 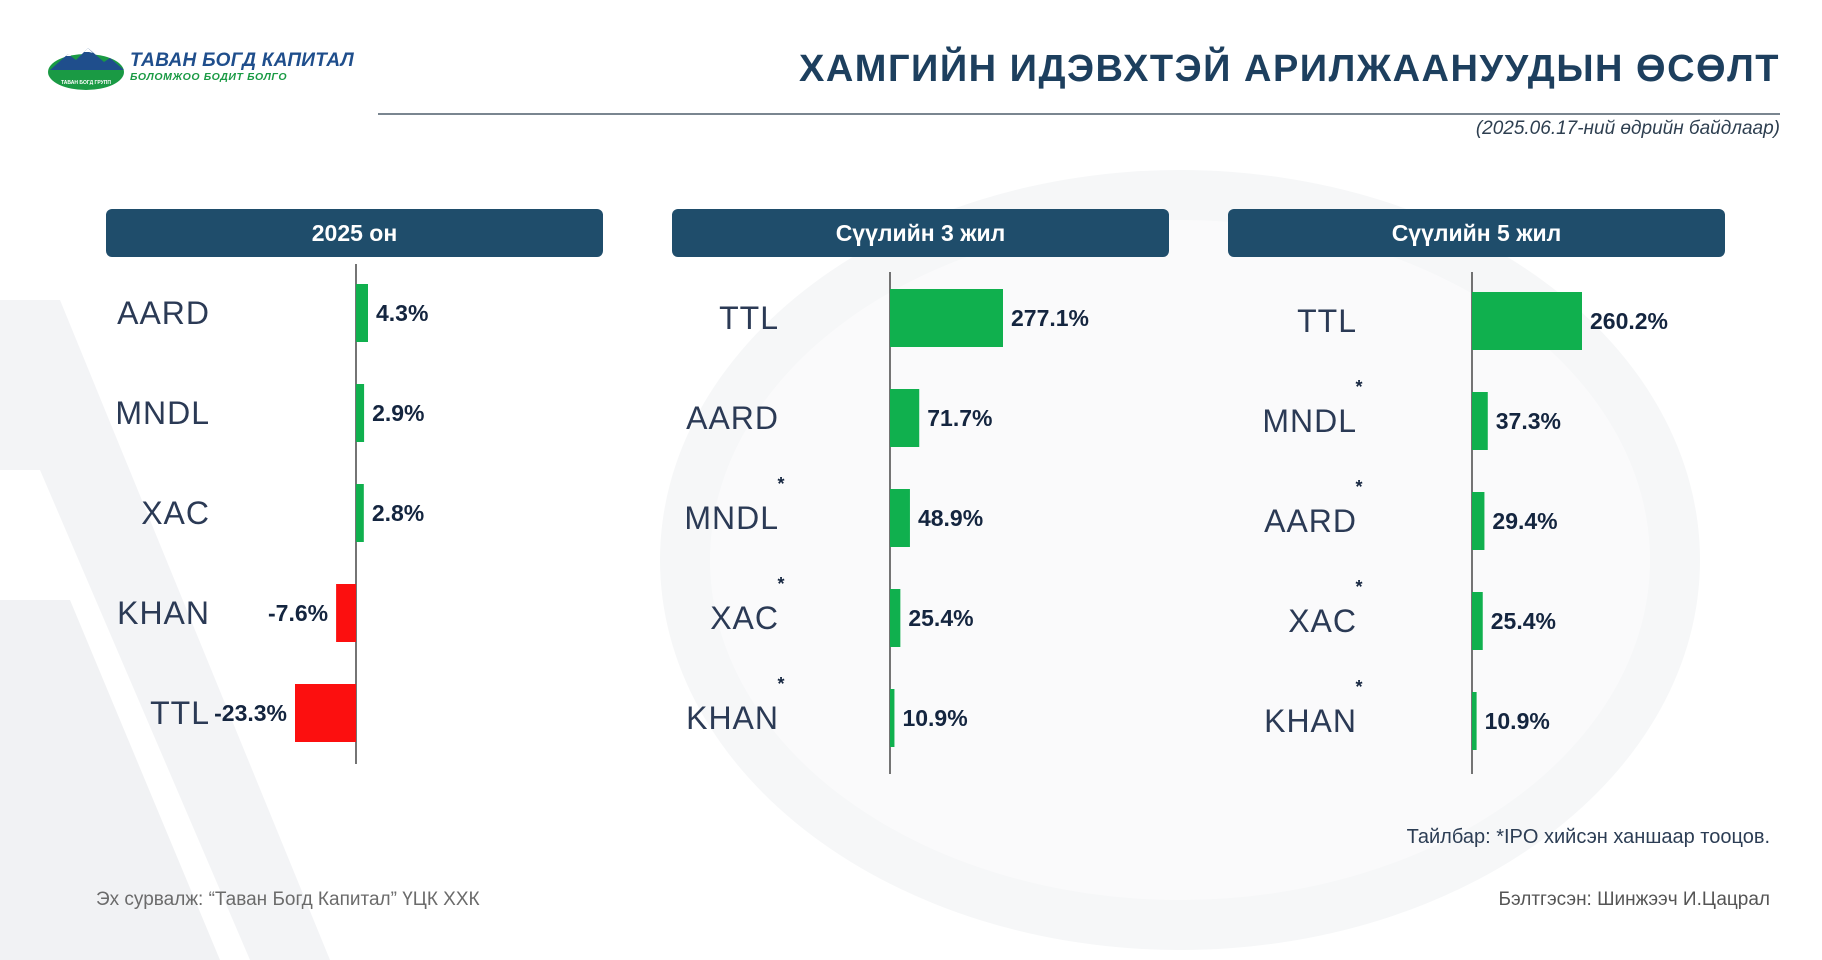 I want to click on chart-2-label-aard: AARD, so click(x=1310, y=521).